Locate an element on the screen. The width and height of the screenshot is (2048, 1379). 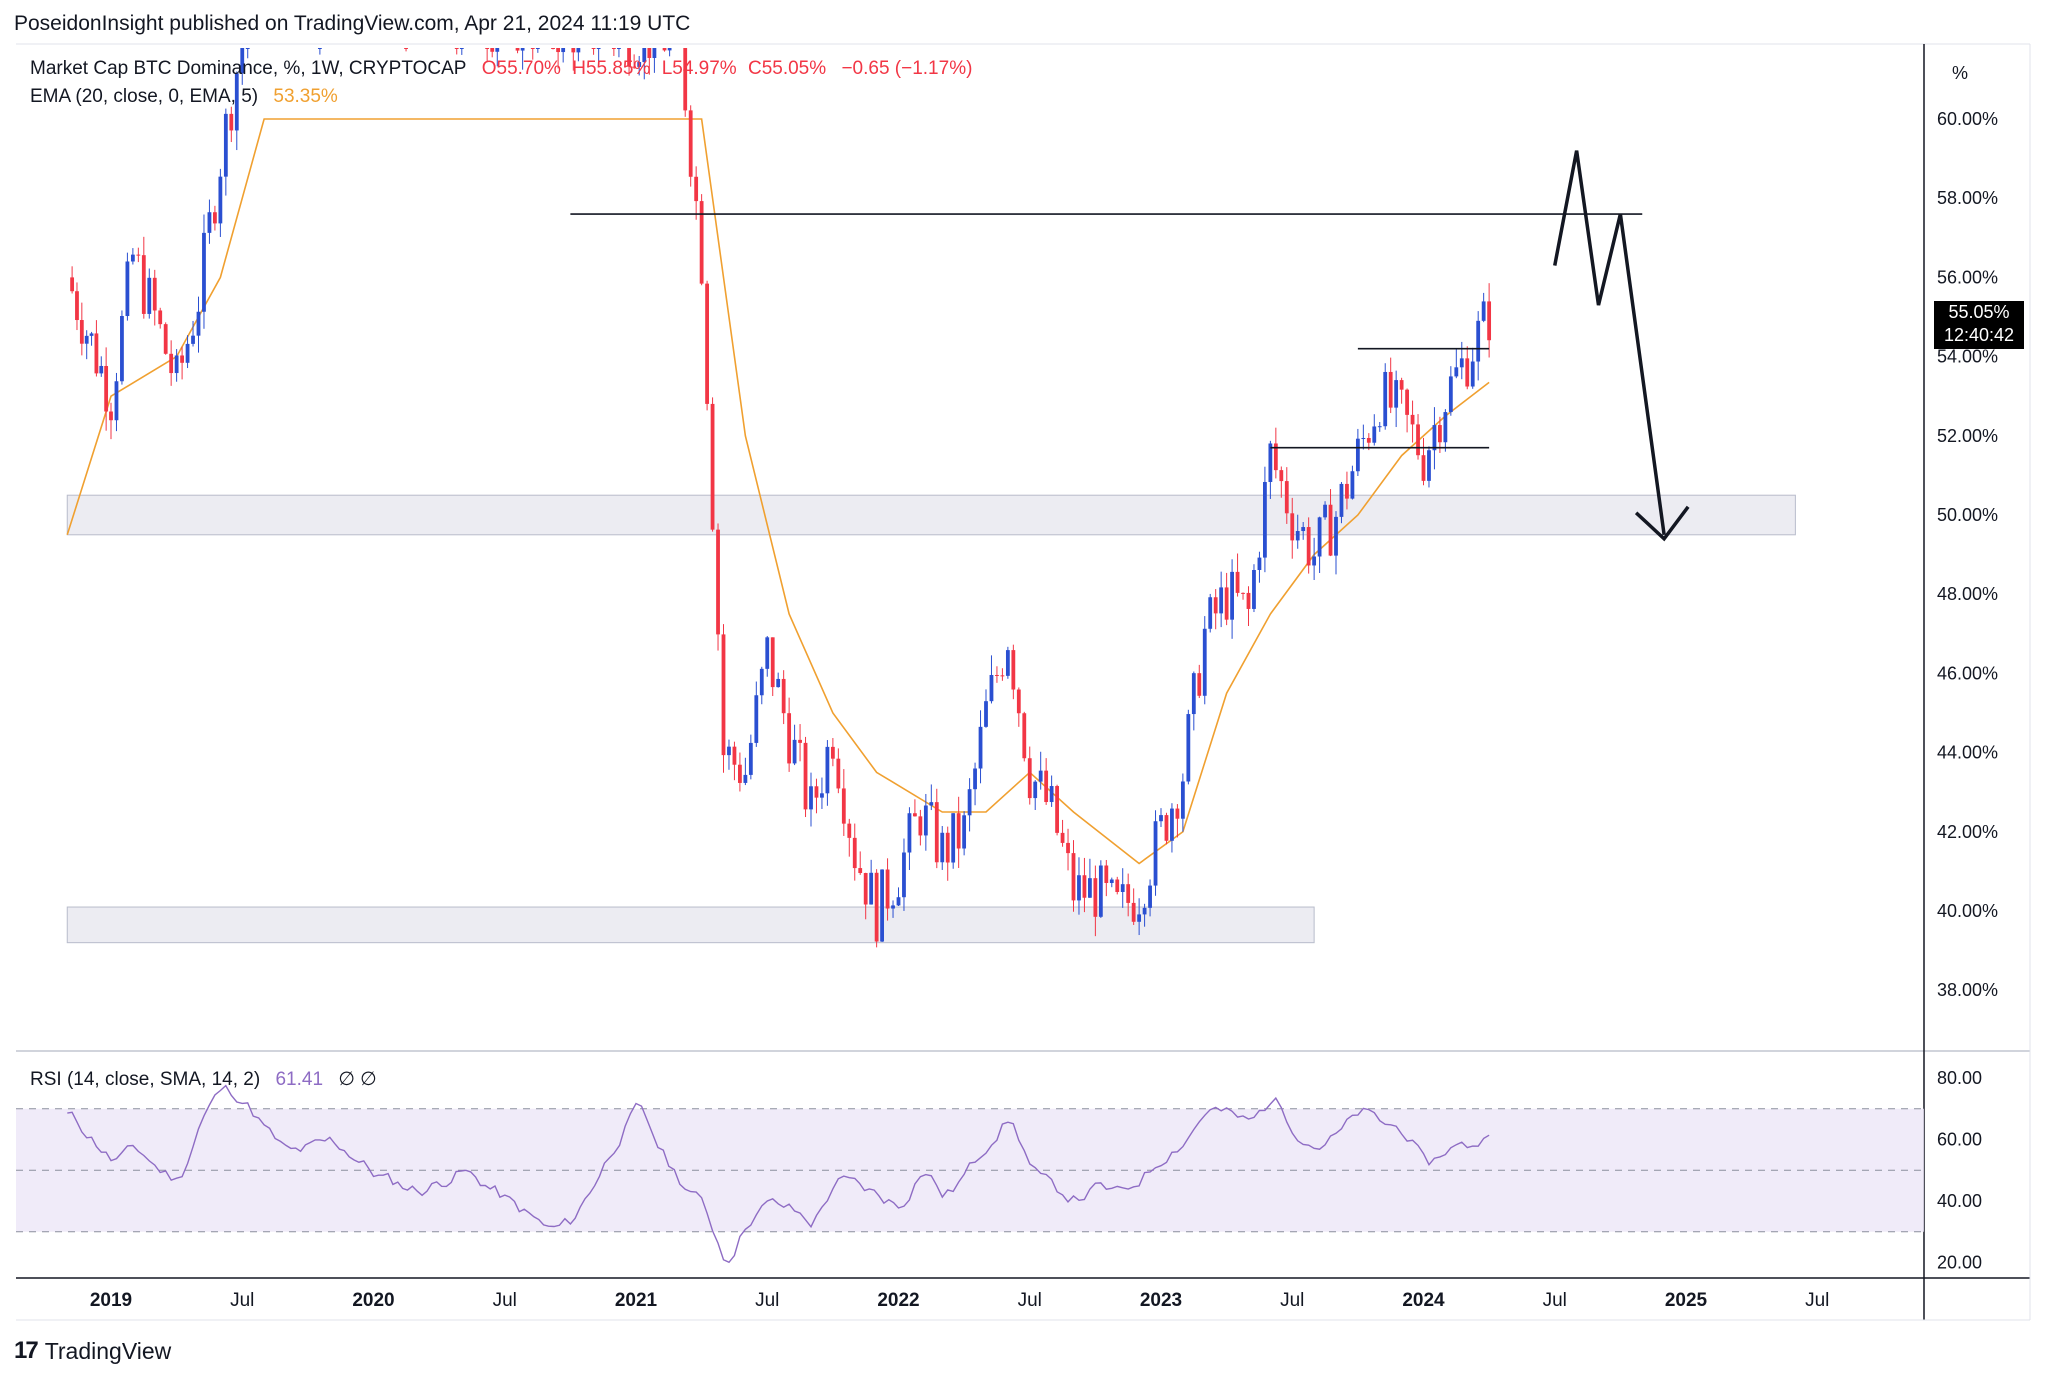
projection-arrowhead is located at coordinates (1662, 523).